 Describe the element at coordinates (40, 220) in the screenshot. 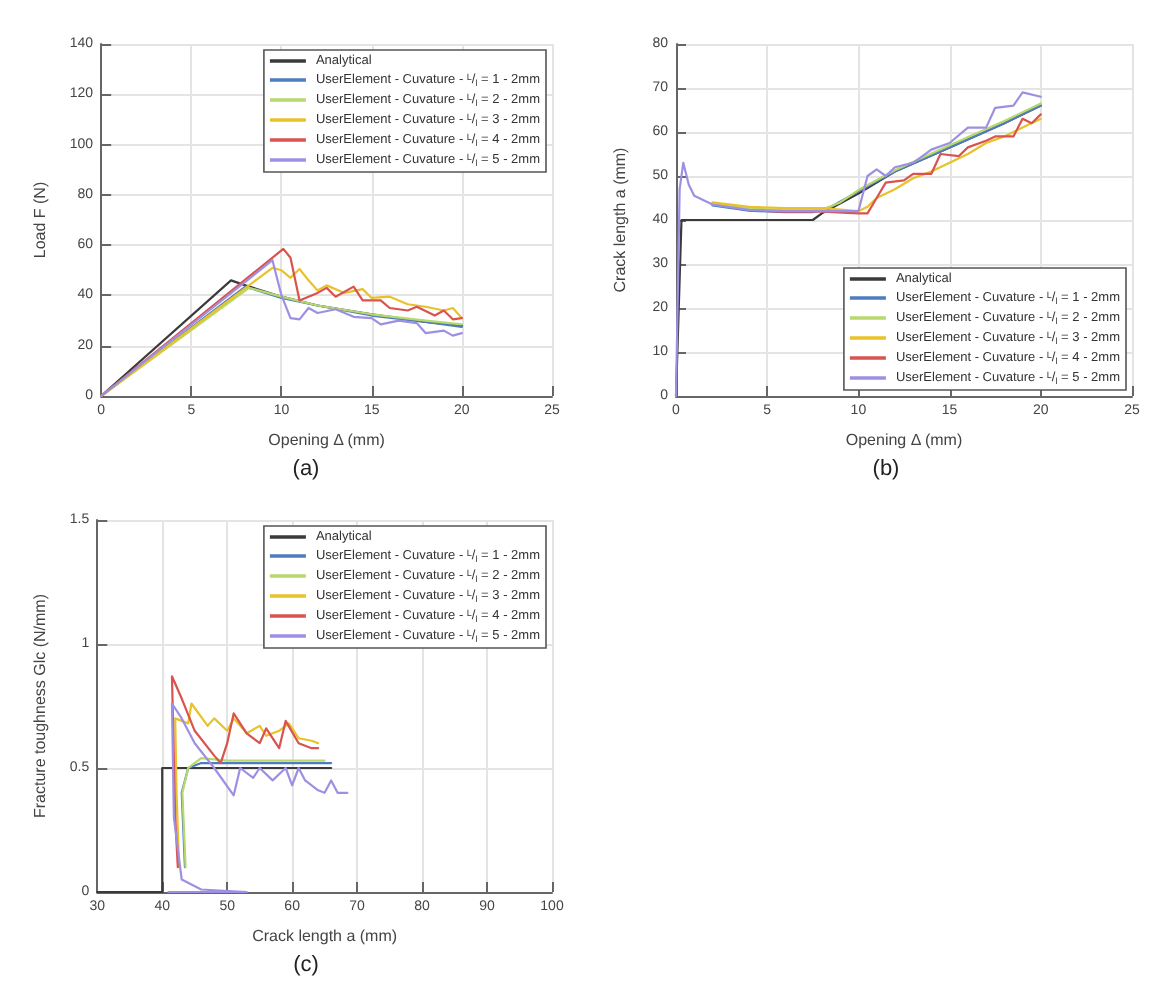

I see `y-axis-title: Load F (N)` at that location.